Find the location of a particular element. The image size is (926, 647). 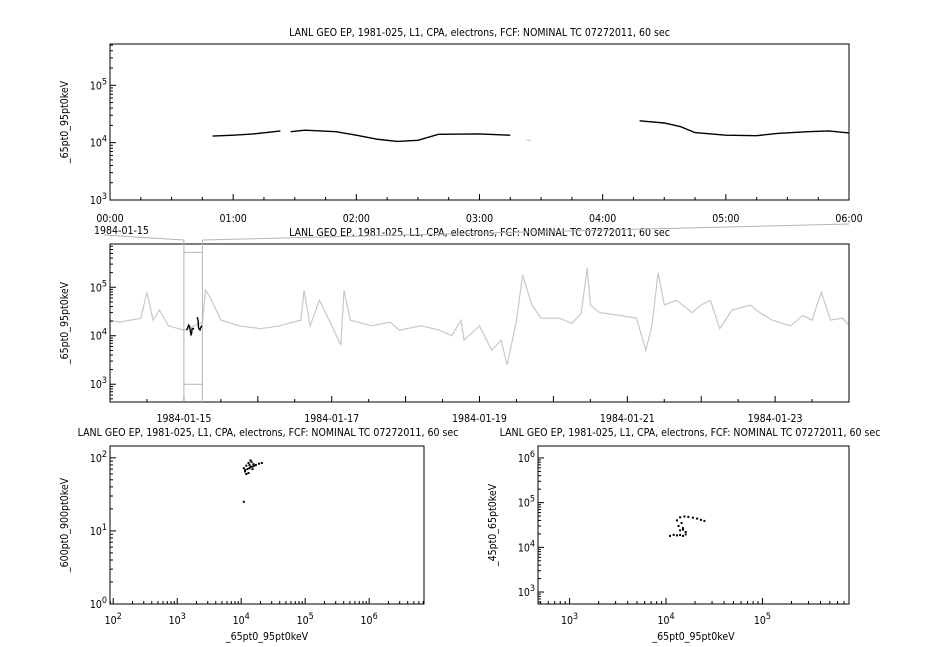

connector-left is located at coordinates (143, 237).